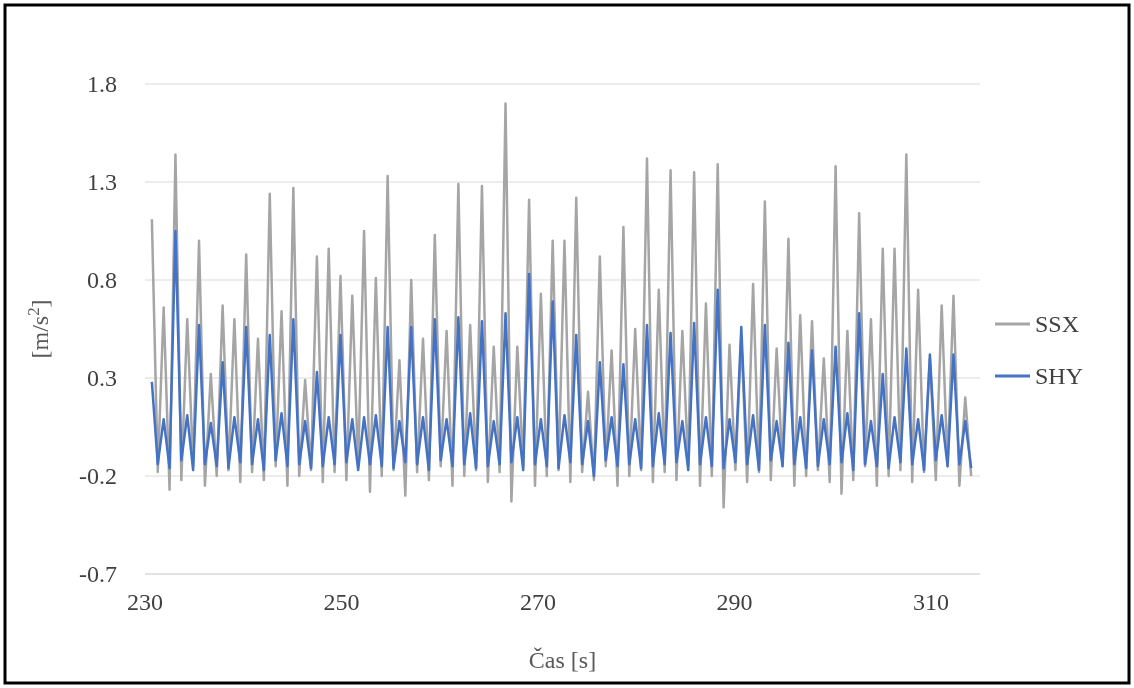  Describe the element at coordinates (98, 574) in the screenshot. I see `y-tick-label: -0.7` at that location.